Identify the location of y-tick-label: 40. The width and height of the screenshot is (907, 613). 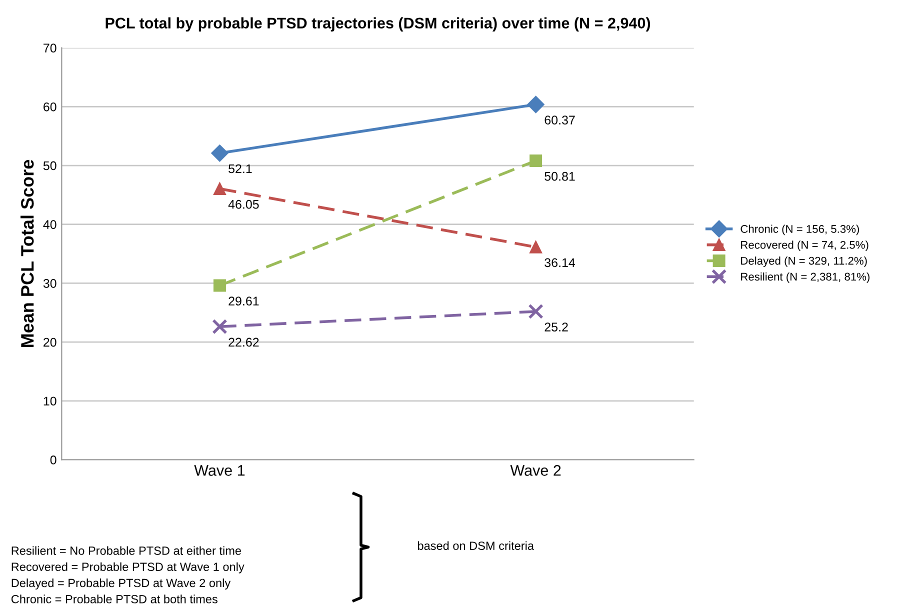
(49, 225).